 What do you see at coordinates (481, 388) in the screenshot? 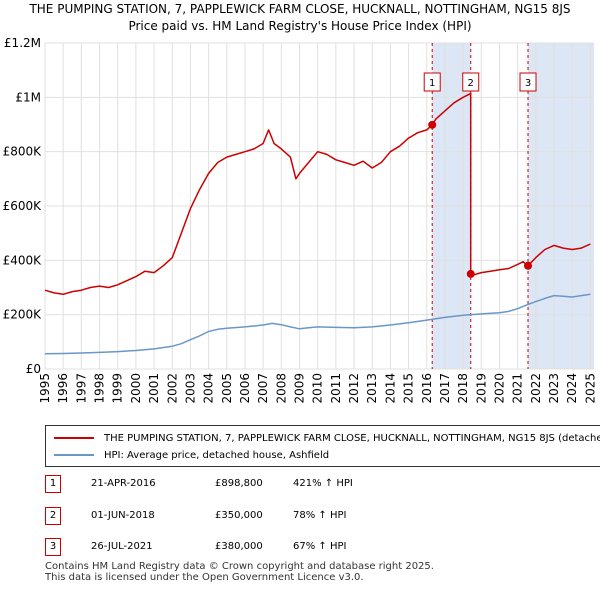
I see `x-tick-label: 2019` at bounding box center [481, 388].